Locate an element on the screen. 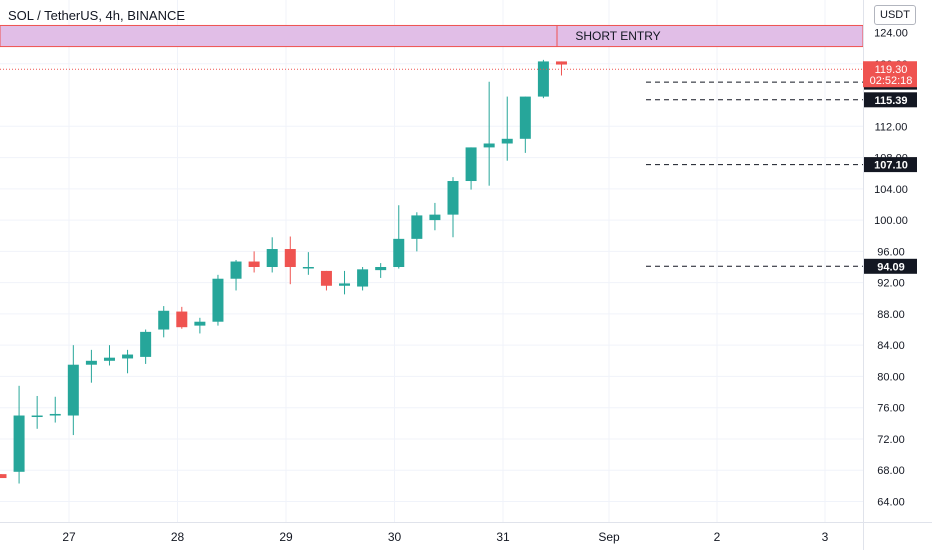 This screenshot has height=555, width=932. x-tick-labels: 27 28 29 30 31 Sep 2 3 is located at coordinates (445, 537).